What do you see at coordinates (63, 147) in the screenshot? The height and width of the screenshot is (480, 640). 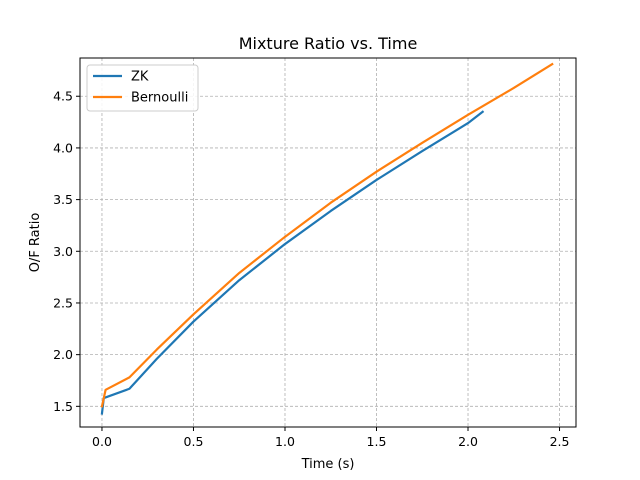 I see `y-tick-label: 4.0` at bounding box center [63, 147].